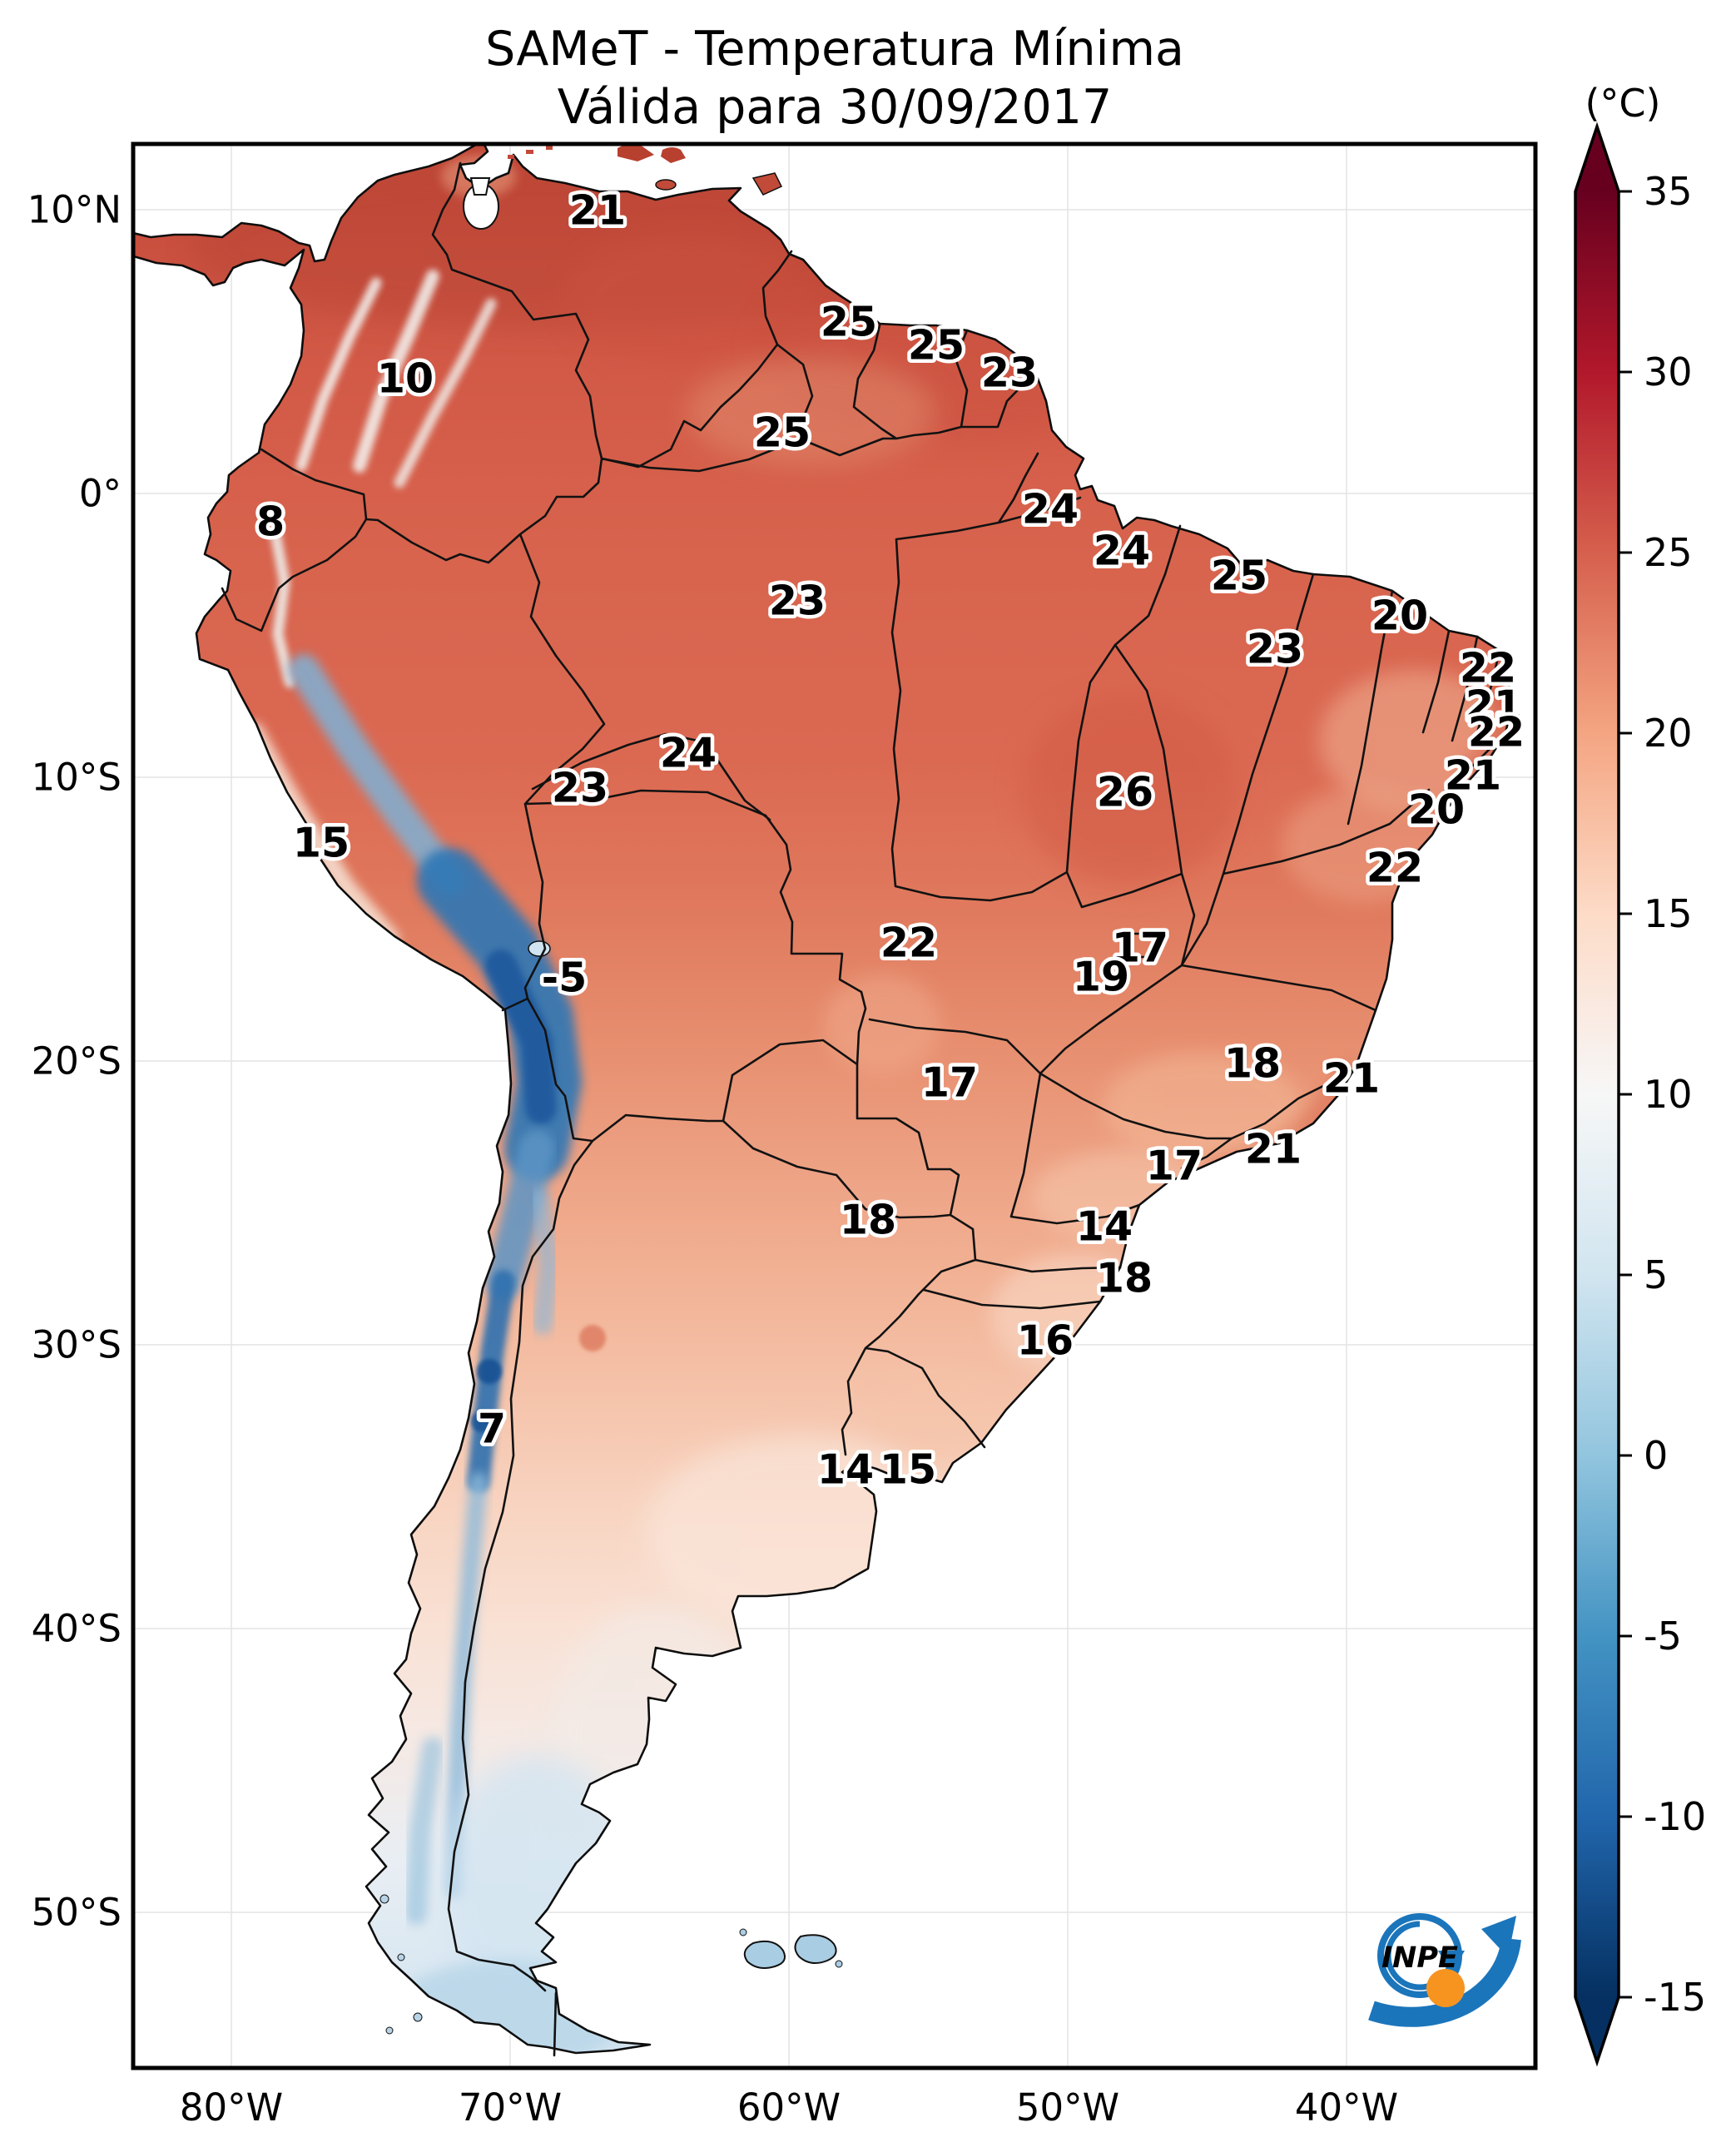 The width and height of the screenshot is (1736, 2152). Describe the element at coordinates (1140, 948) in the screenshot. I see `temp-label-17-24: 17` at that location.